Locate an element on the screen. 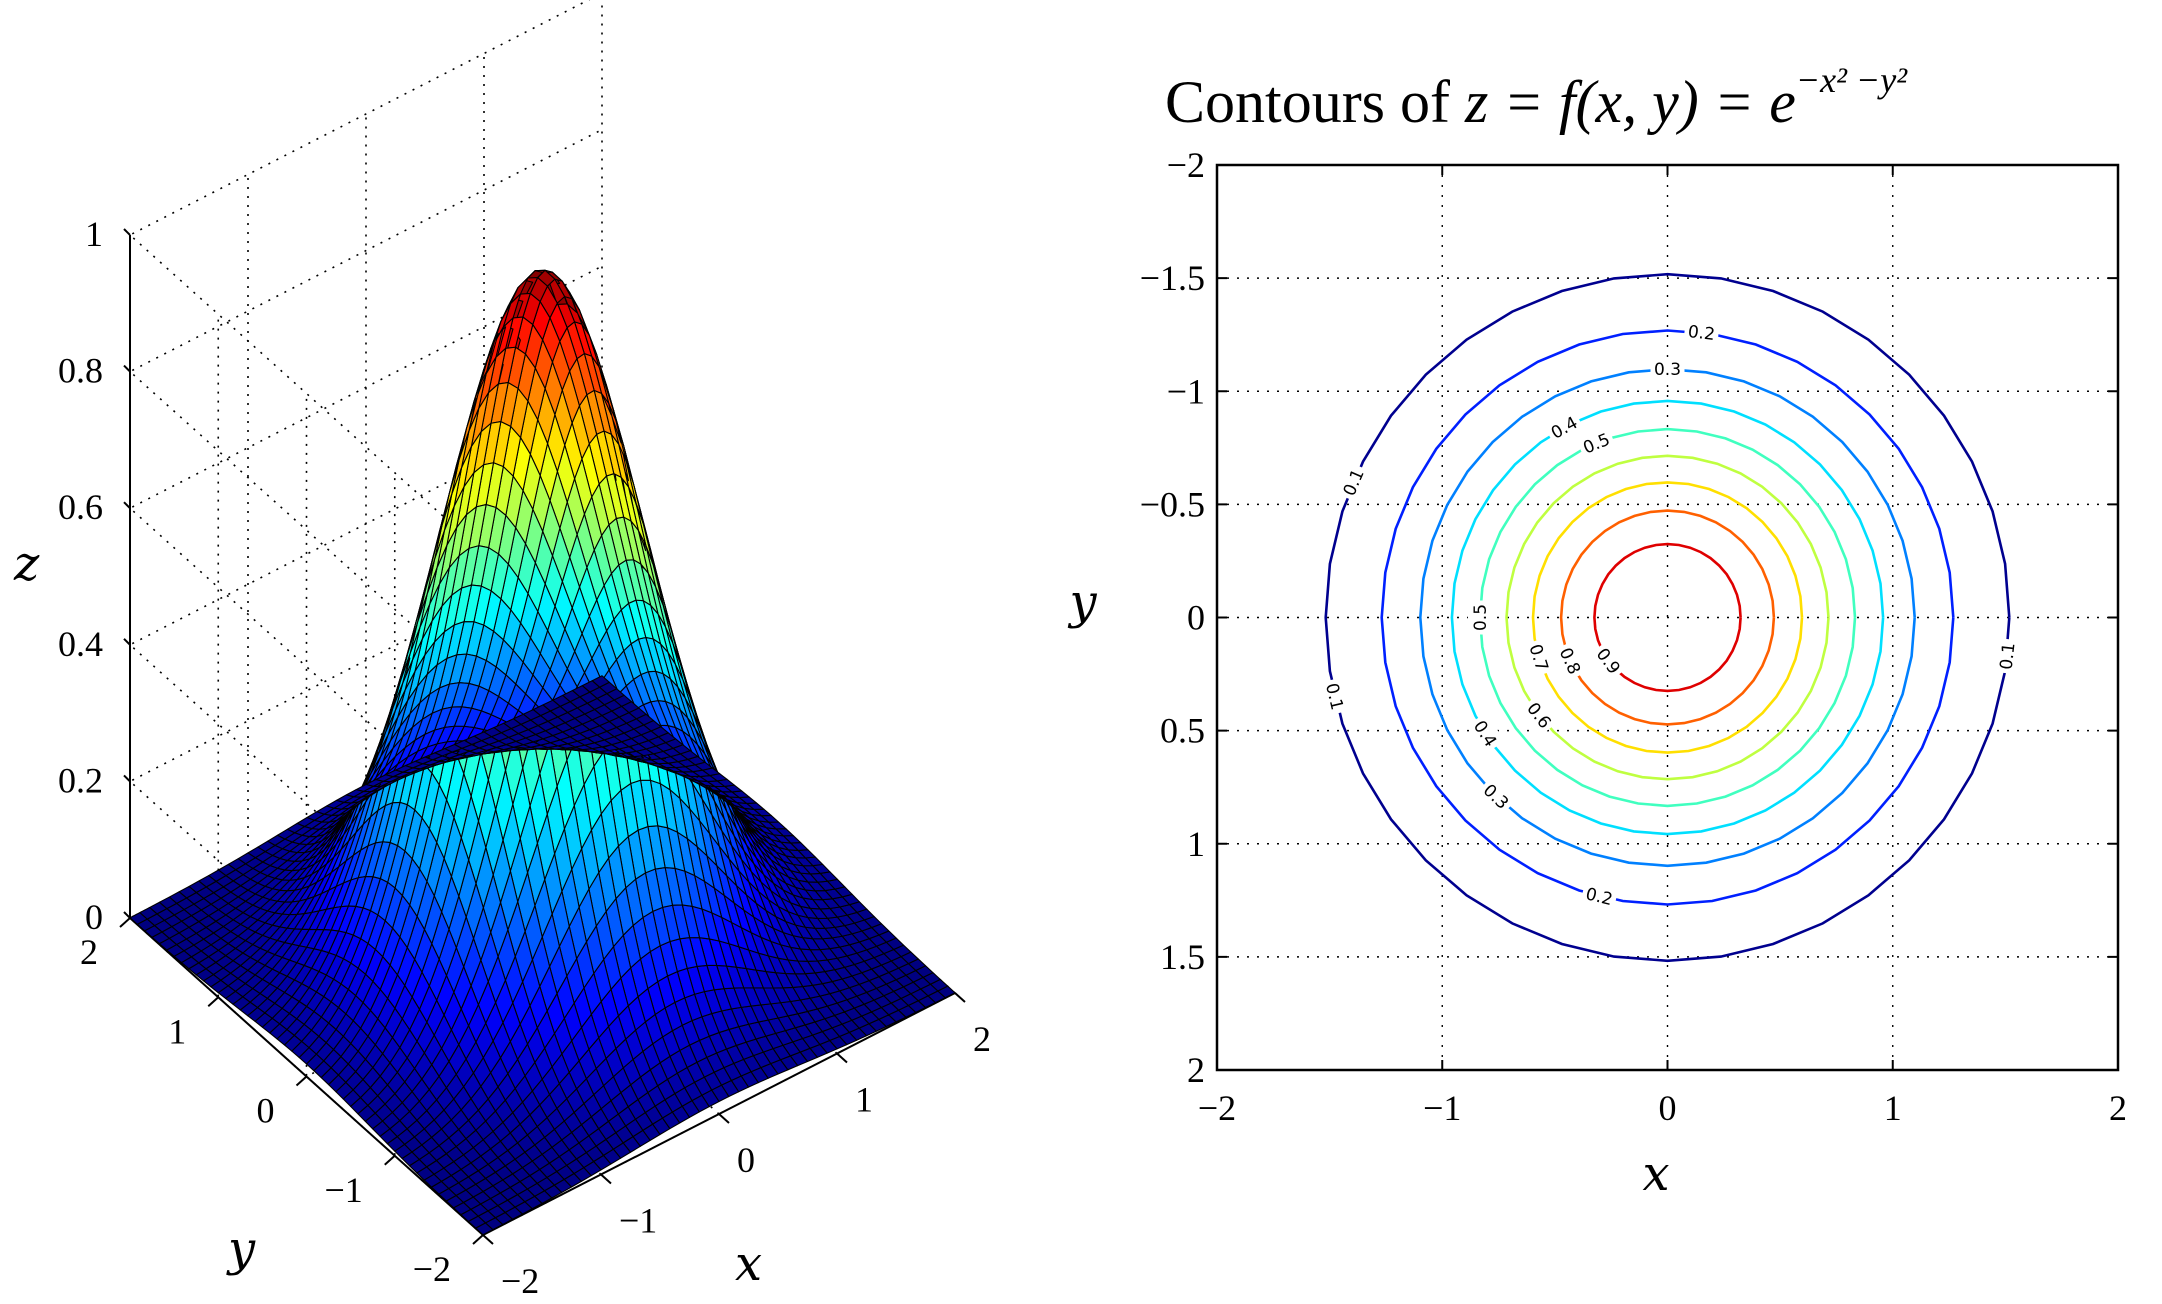  contour-title-text: Contours of is located at coordinates (1315, 102).